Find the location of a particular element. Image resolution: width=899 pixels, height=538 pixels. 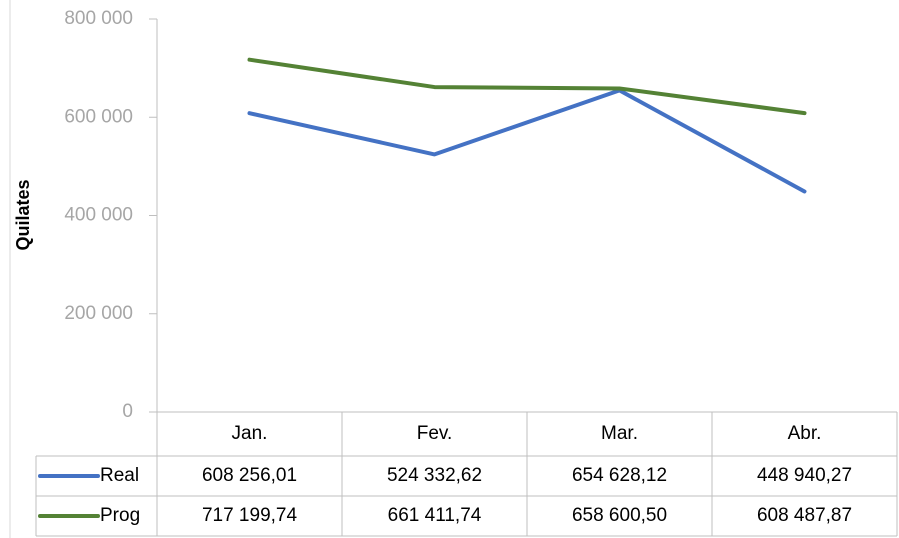

table-value: 524 332,62 is located at coordinates (434, 475).